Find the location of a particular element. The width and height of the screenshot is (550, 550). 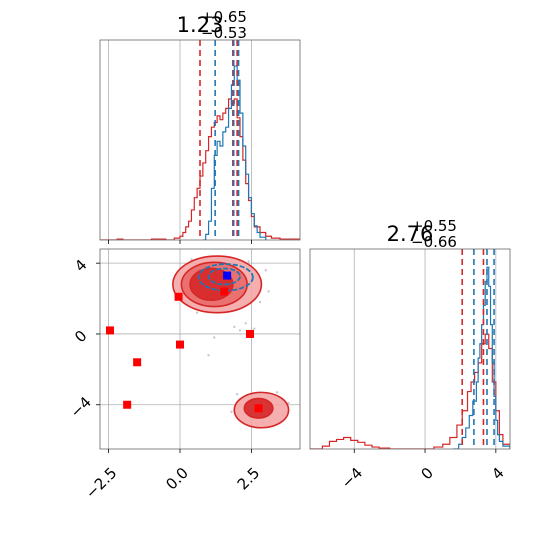

param2-blue-histogram is located at coordinates (481, 357).